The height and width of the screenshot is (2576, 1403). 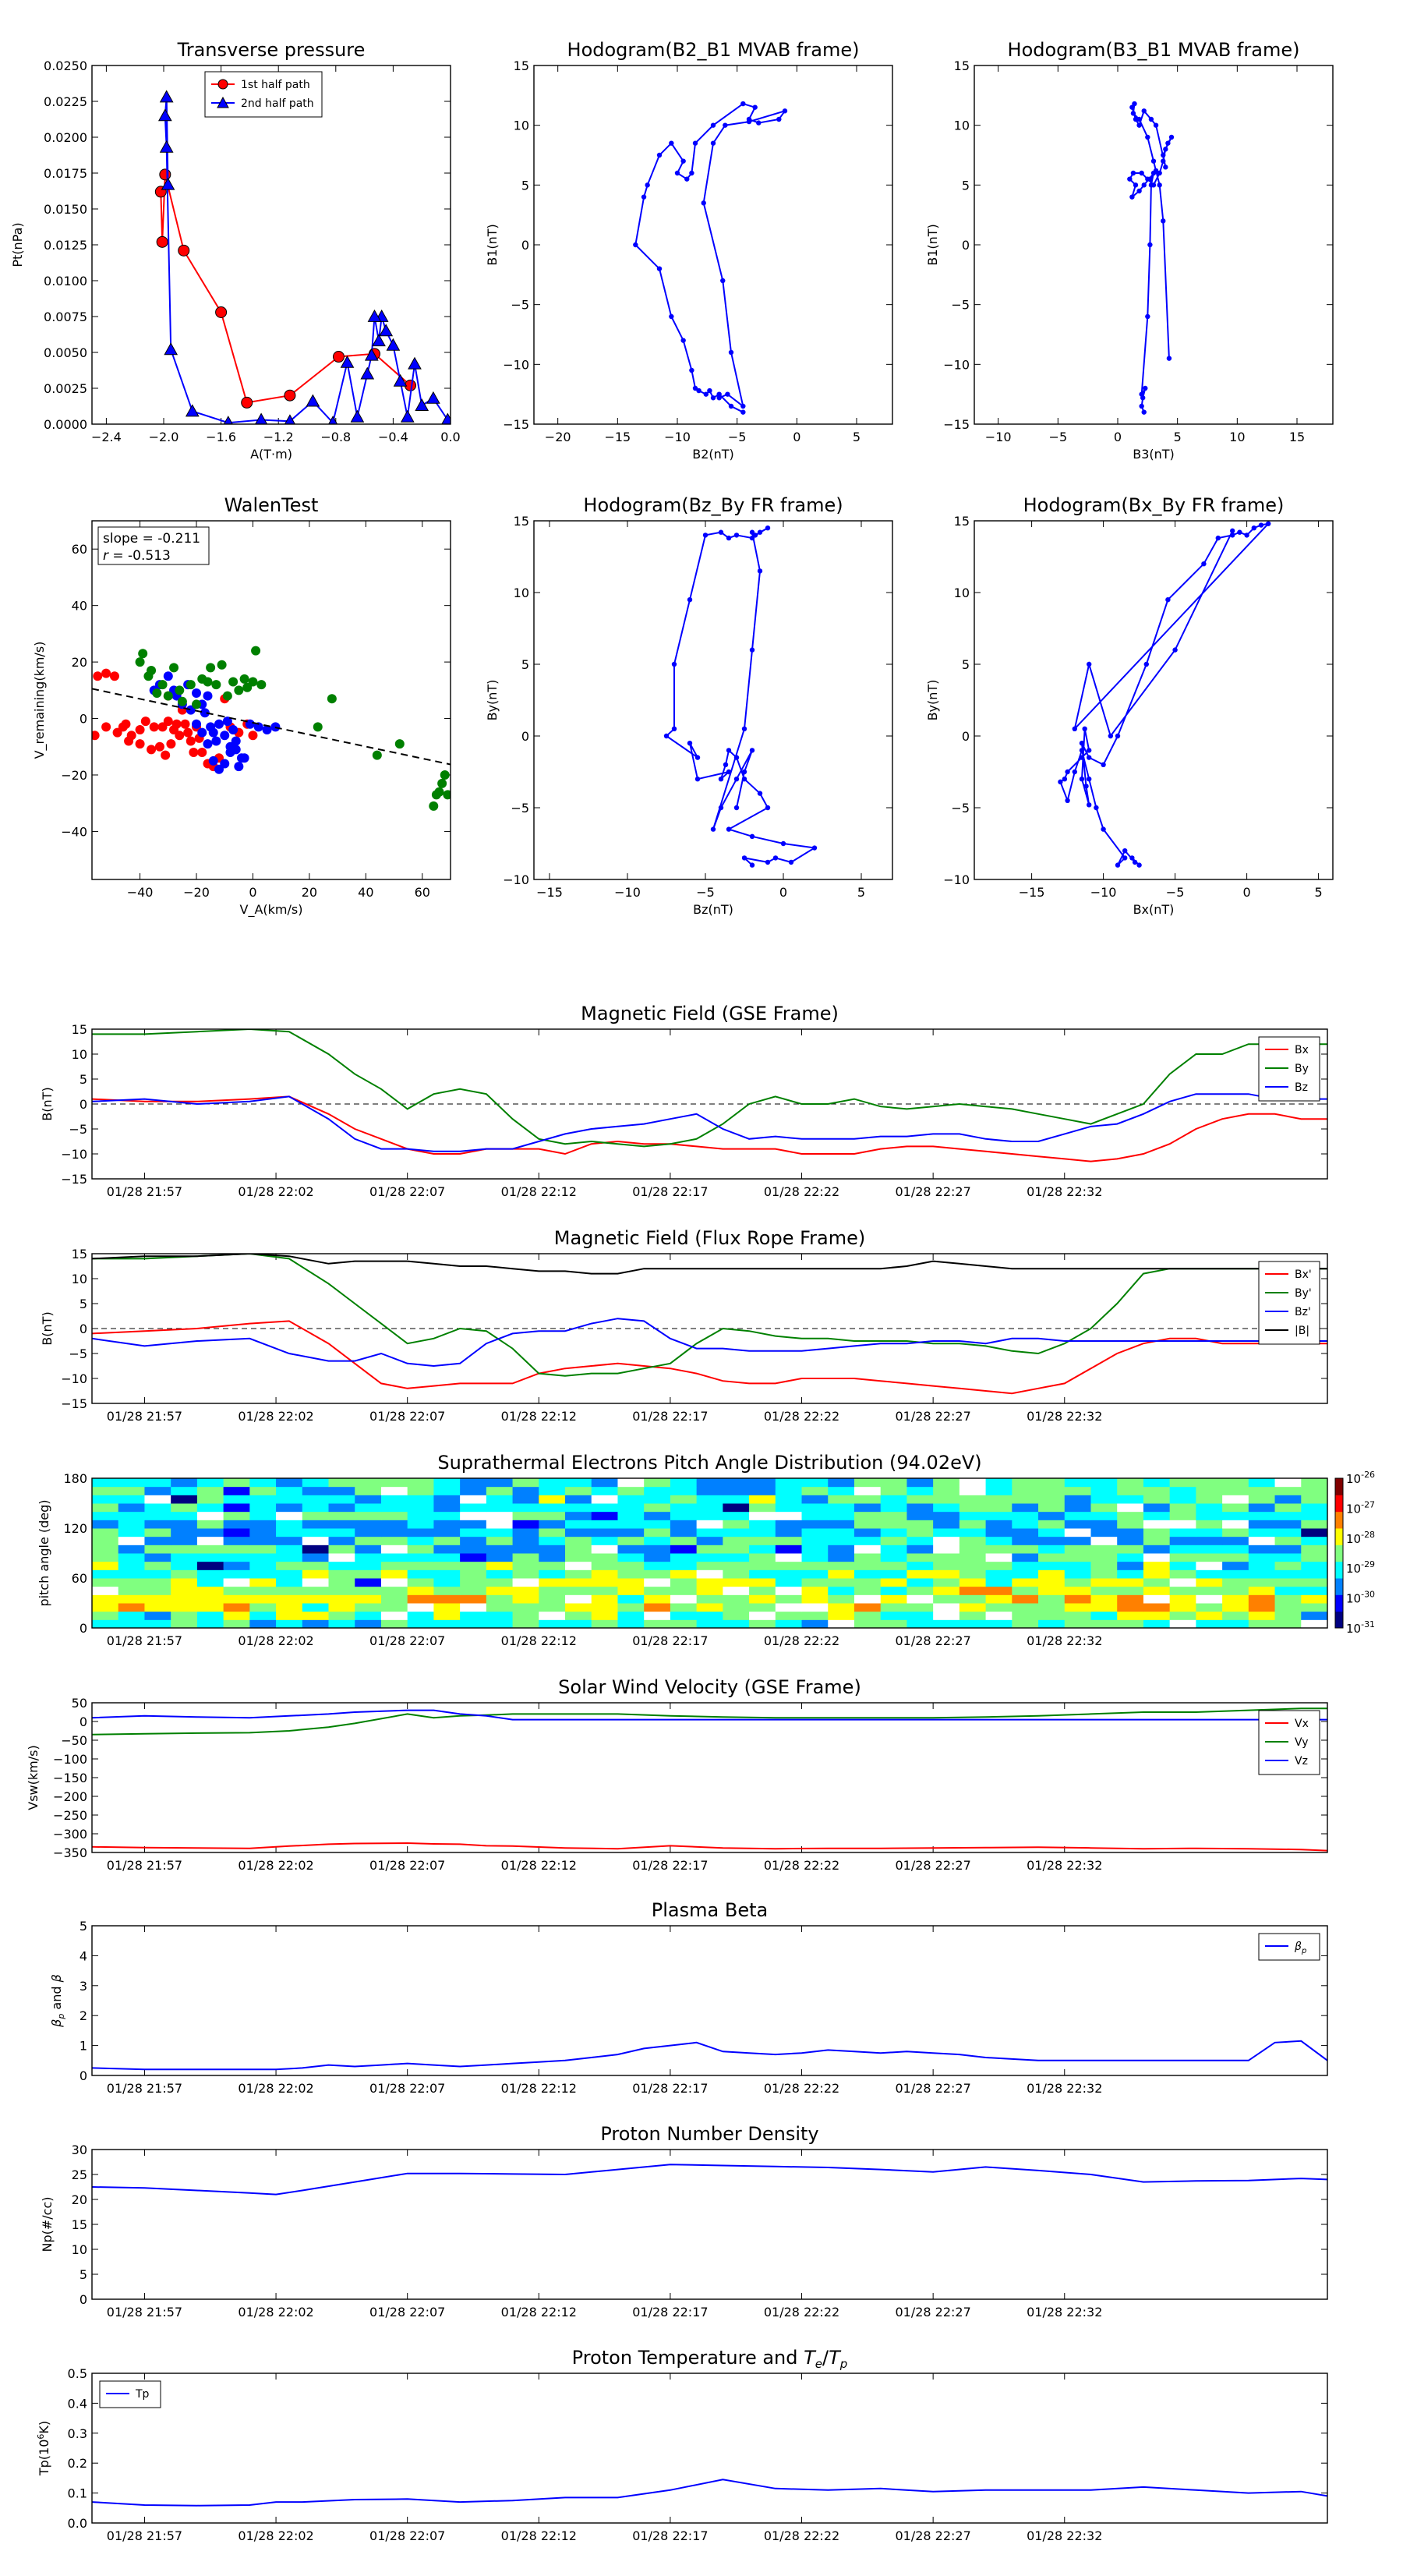 I want to click on series-line-vy, so click(x=709, y=1721).